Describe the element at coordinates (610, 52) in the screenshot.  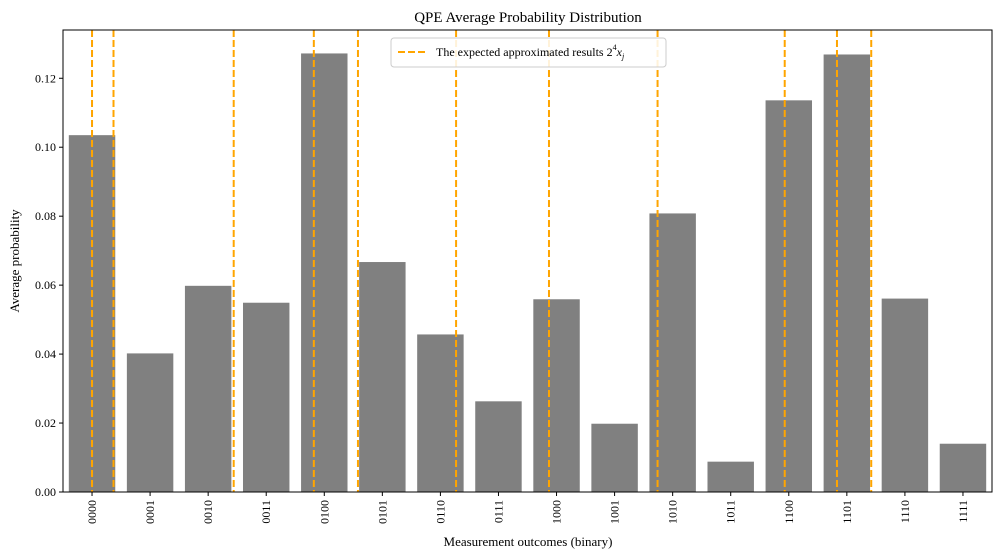
I see `legend-label-base: 2` at that location.